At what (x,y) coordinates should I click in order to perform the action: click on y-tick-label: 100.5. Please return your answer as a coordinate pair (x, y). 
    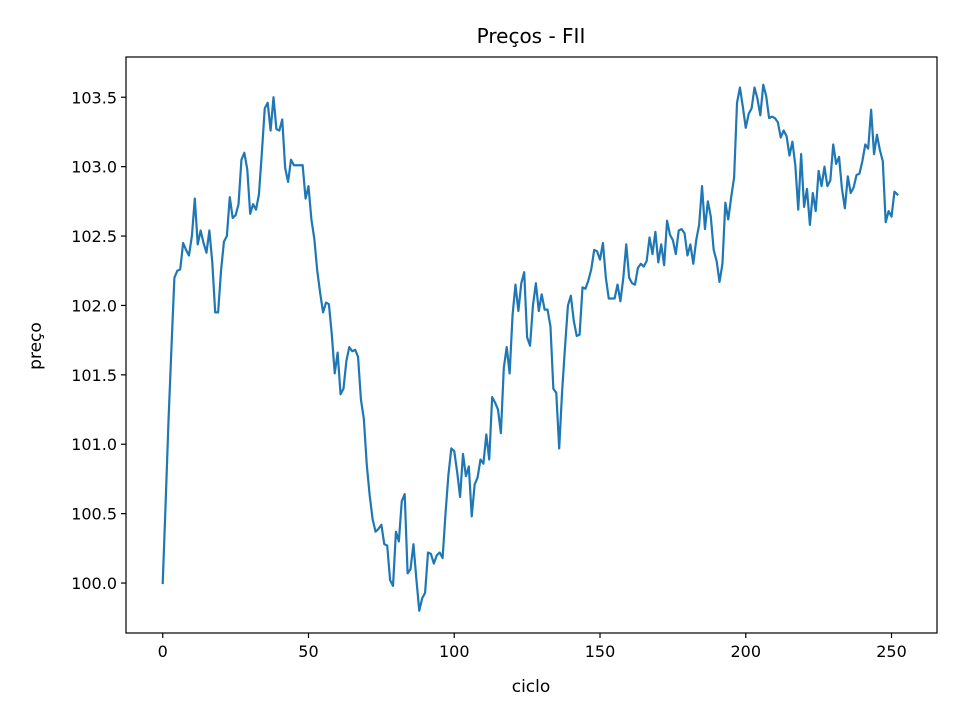
    Looking at the image, I should click on (94, 514).